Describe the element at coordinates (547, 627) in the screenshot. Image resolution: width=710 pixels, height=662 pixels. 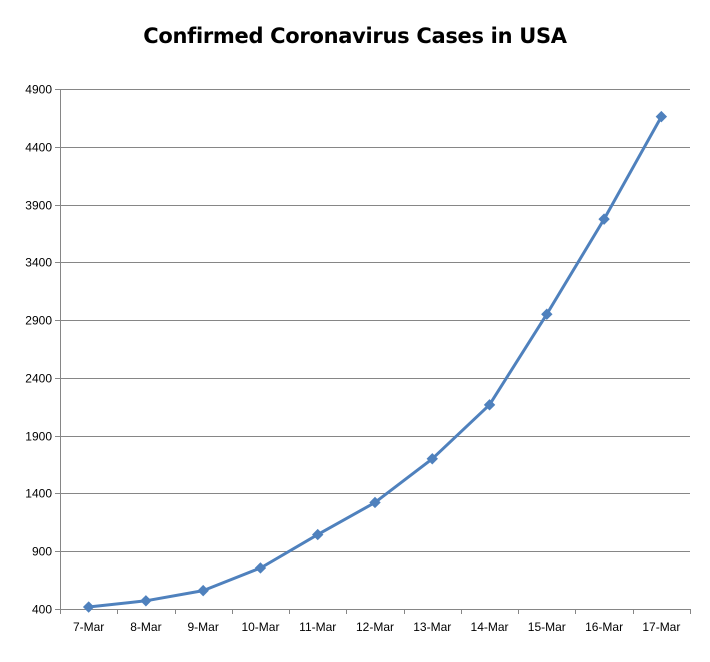
I see `x-tick-label: 15-Mar` at that location.